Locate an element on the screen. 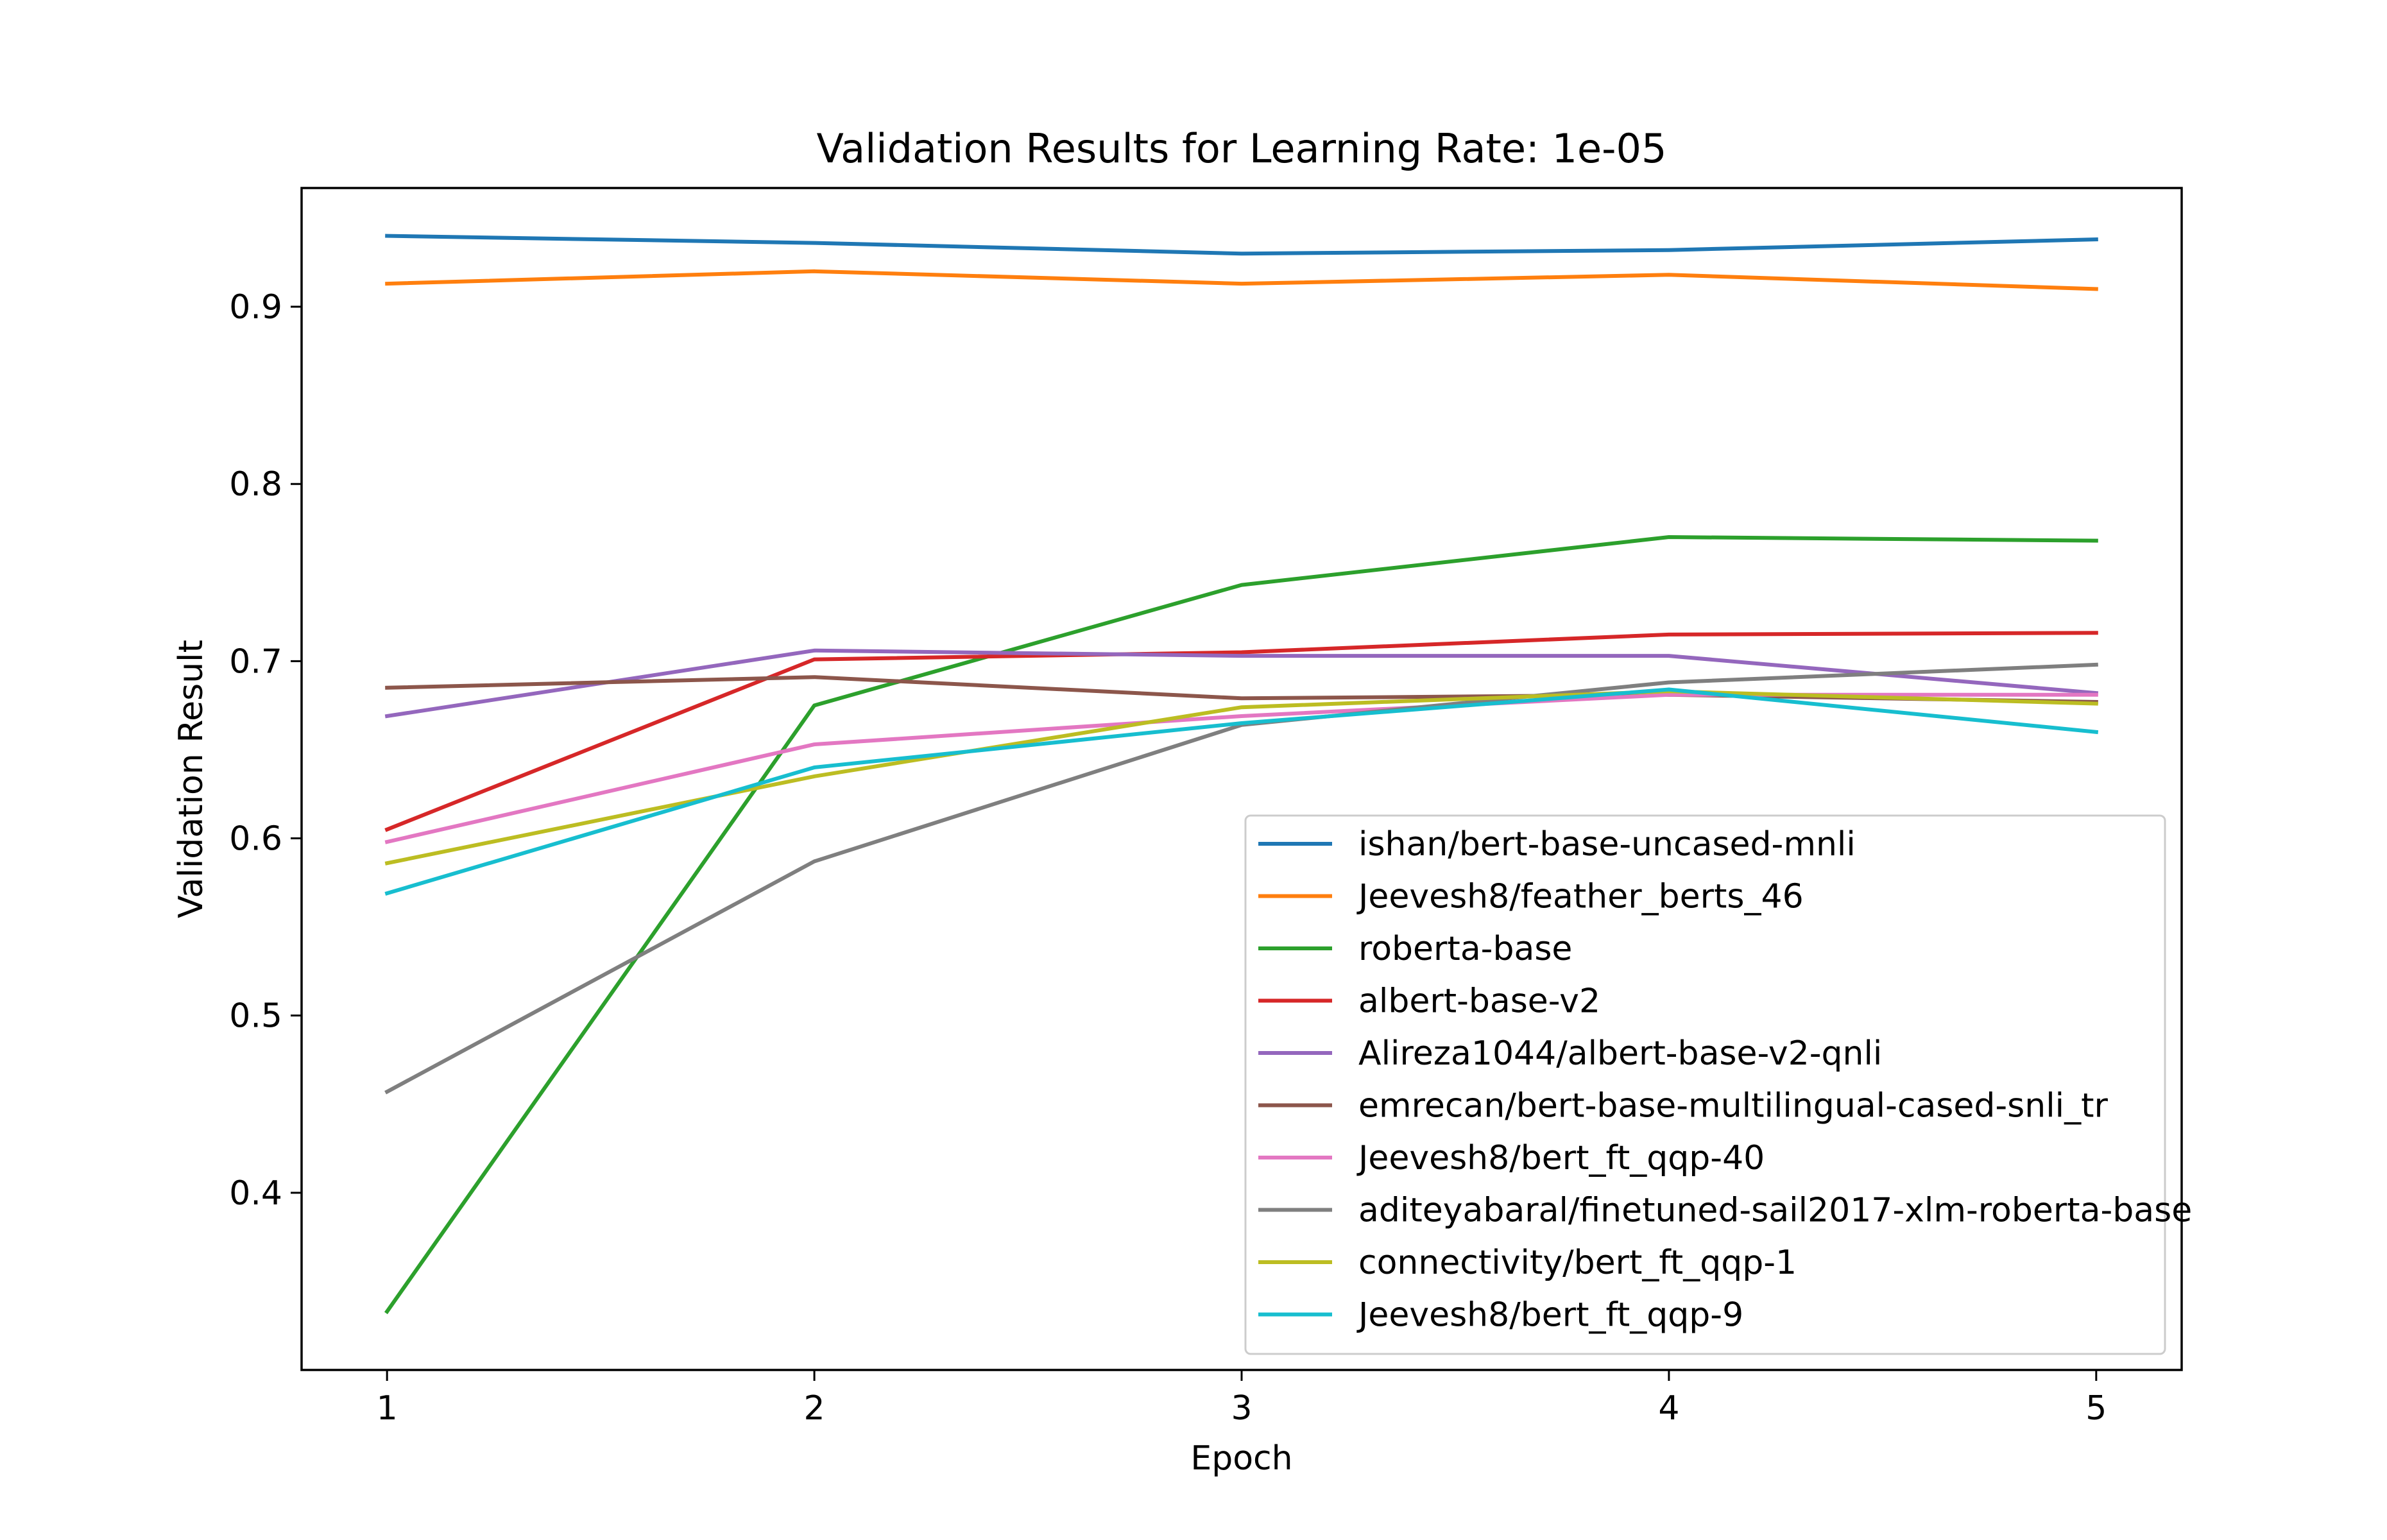 The height and width of the screenshot is (1540, 2387). y-axis-label: Validation Result is located at coordinates (191, 779).